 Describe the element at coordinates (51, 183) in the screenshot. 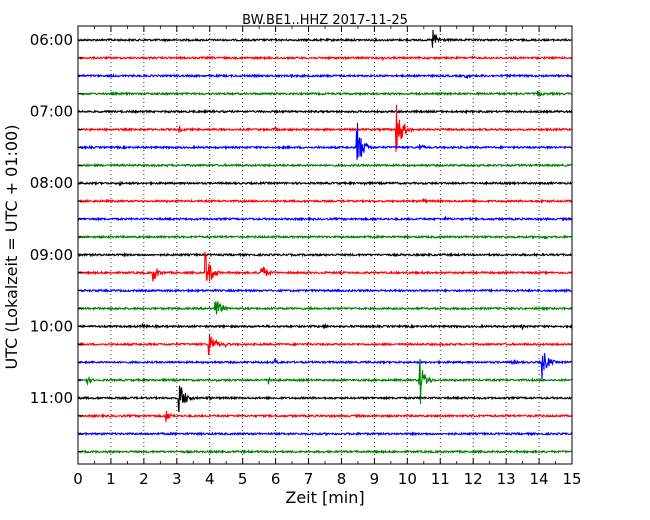

I see `y-tick-label: 08:00` at that location.